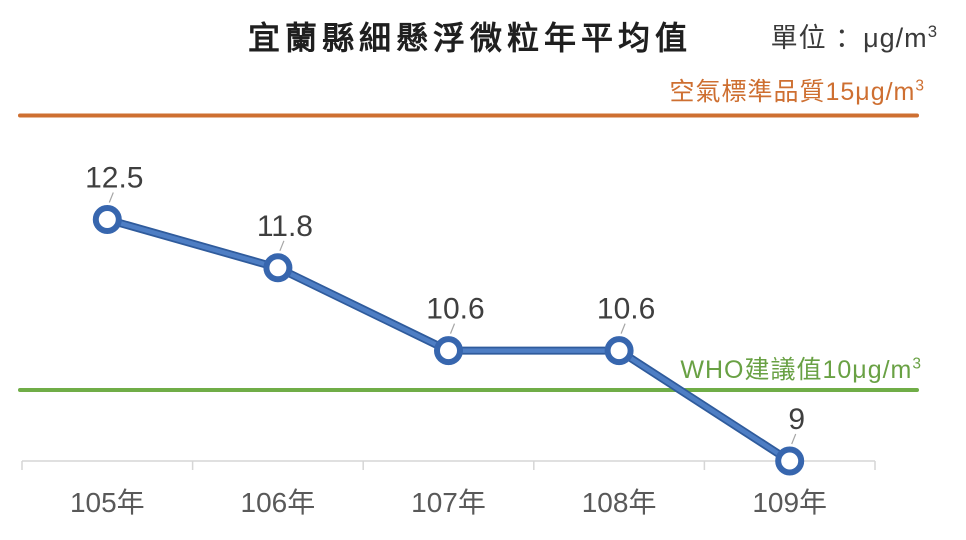 The width and height of the screenshot is (966, 540). Describe the element at coordinates (448, 502) in the screenshot. I see `x-axis-label: 107年` at that location.